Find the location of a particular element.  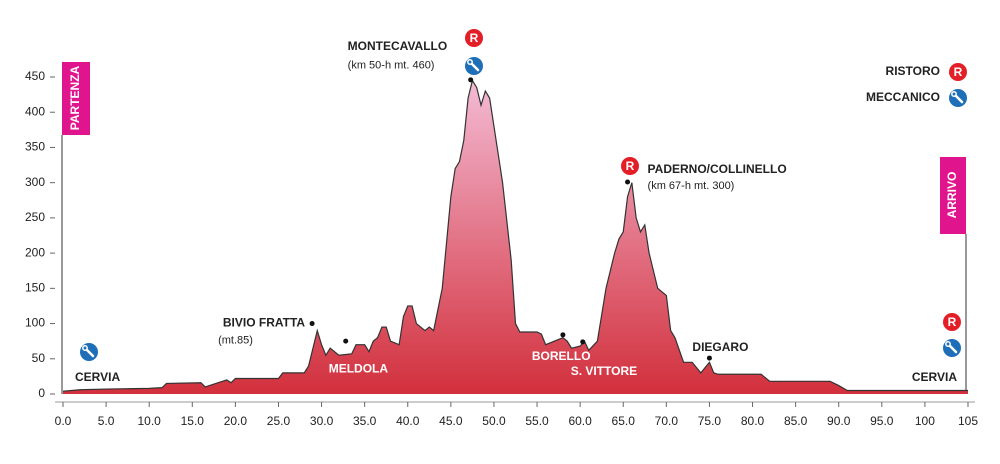

x-tick-label: 0.0 is located at coordinates (63, 421).